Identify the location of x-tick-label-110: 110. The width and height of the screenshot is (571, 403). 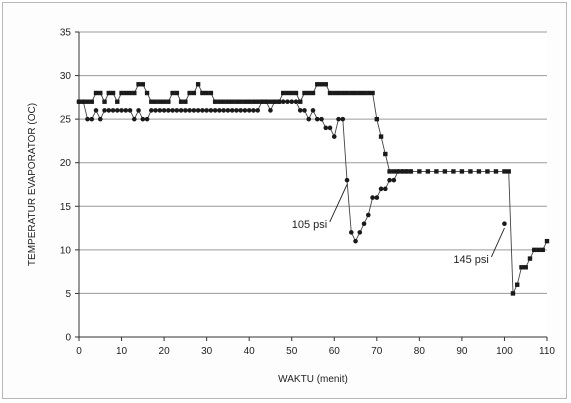
(547, 351).